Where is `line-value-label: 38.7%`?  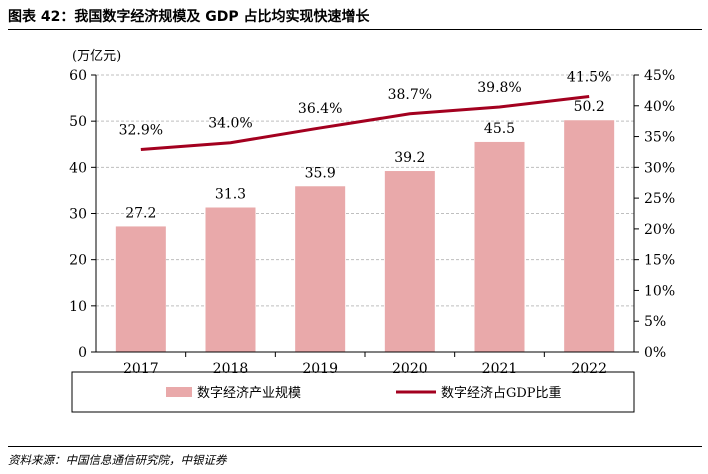 line-value-label: 38.7% is located at coordinates (410, 95).